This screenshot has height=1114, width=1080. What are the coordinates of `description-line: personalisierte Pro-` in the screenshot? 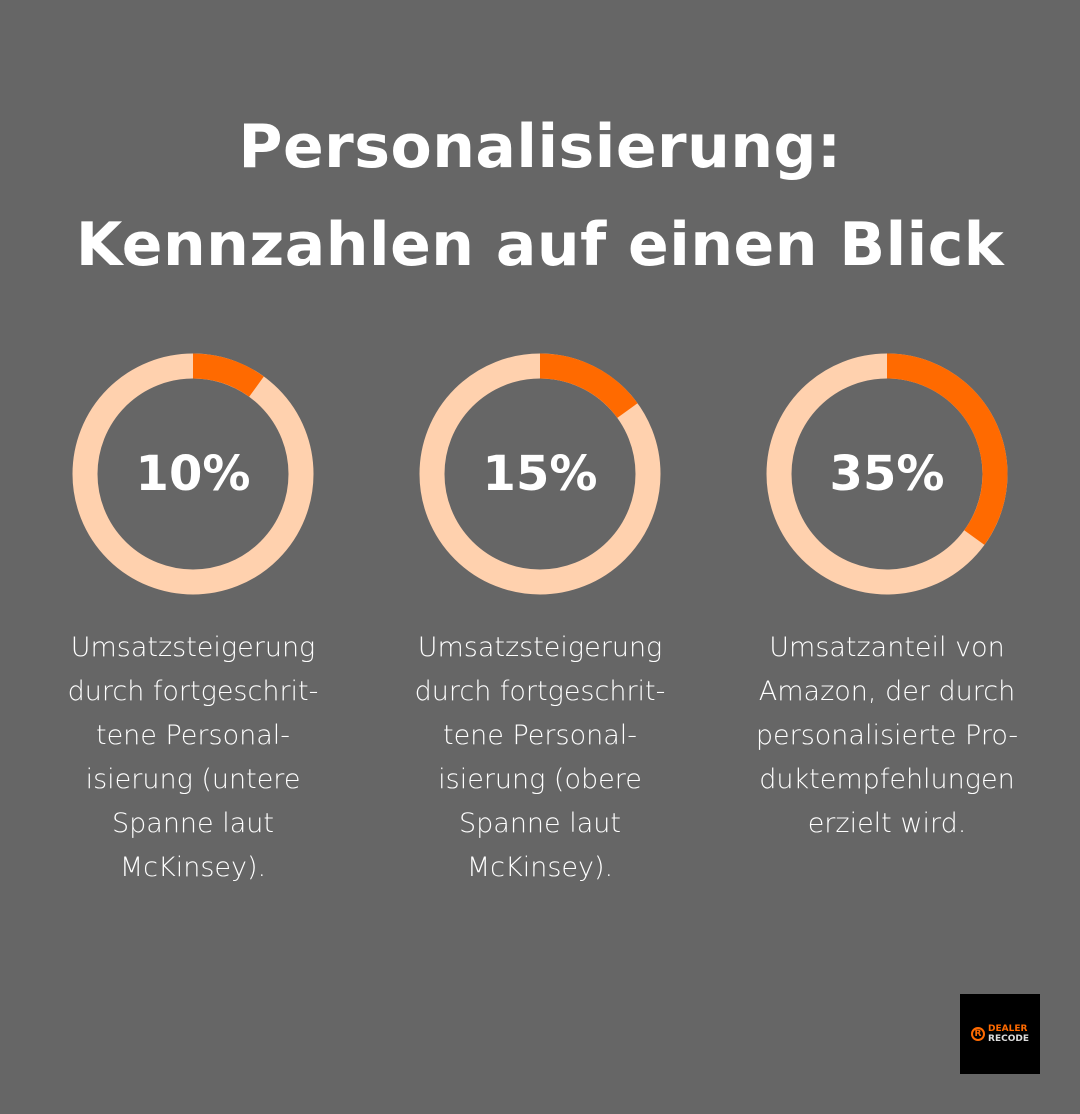 It's located at (887, 735).